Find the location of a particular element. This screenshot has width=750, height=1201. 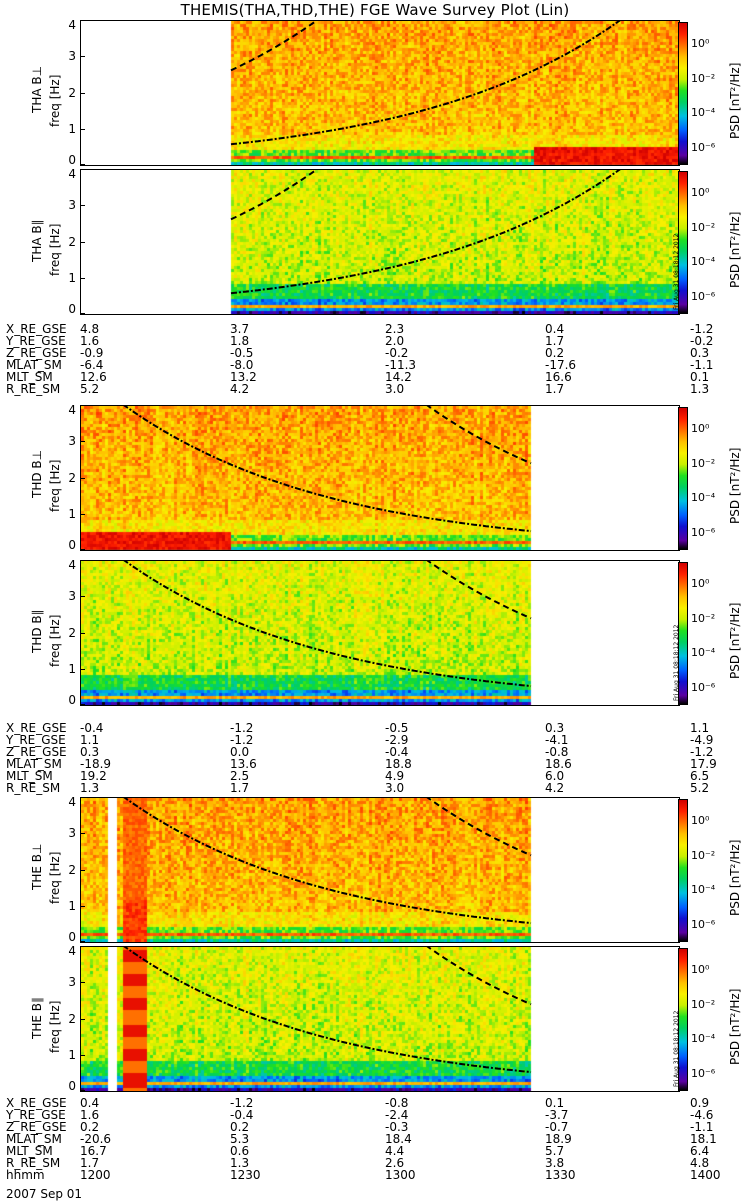

ephemeris-value: 1300 is located at coordinates (400, 1175).